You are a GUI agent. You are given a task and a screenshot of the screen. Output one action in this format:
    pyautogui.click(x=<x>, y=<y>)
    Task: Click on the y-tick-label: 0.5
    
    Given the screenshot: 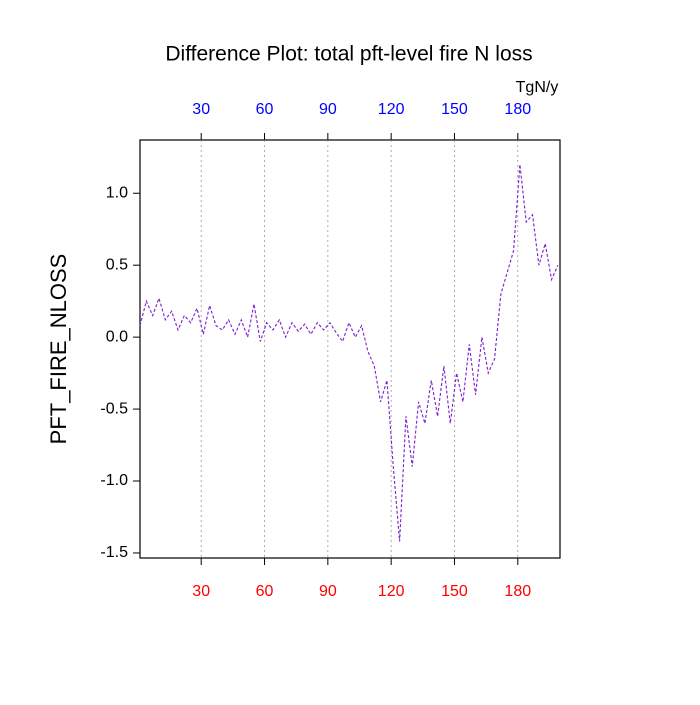 What is the action you would take?
    pyautogui.click(x=117, y=264)
    